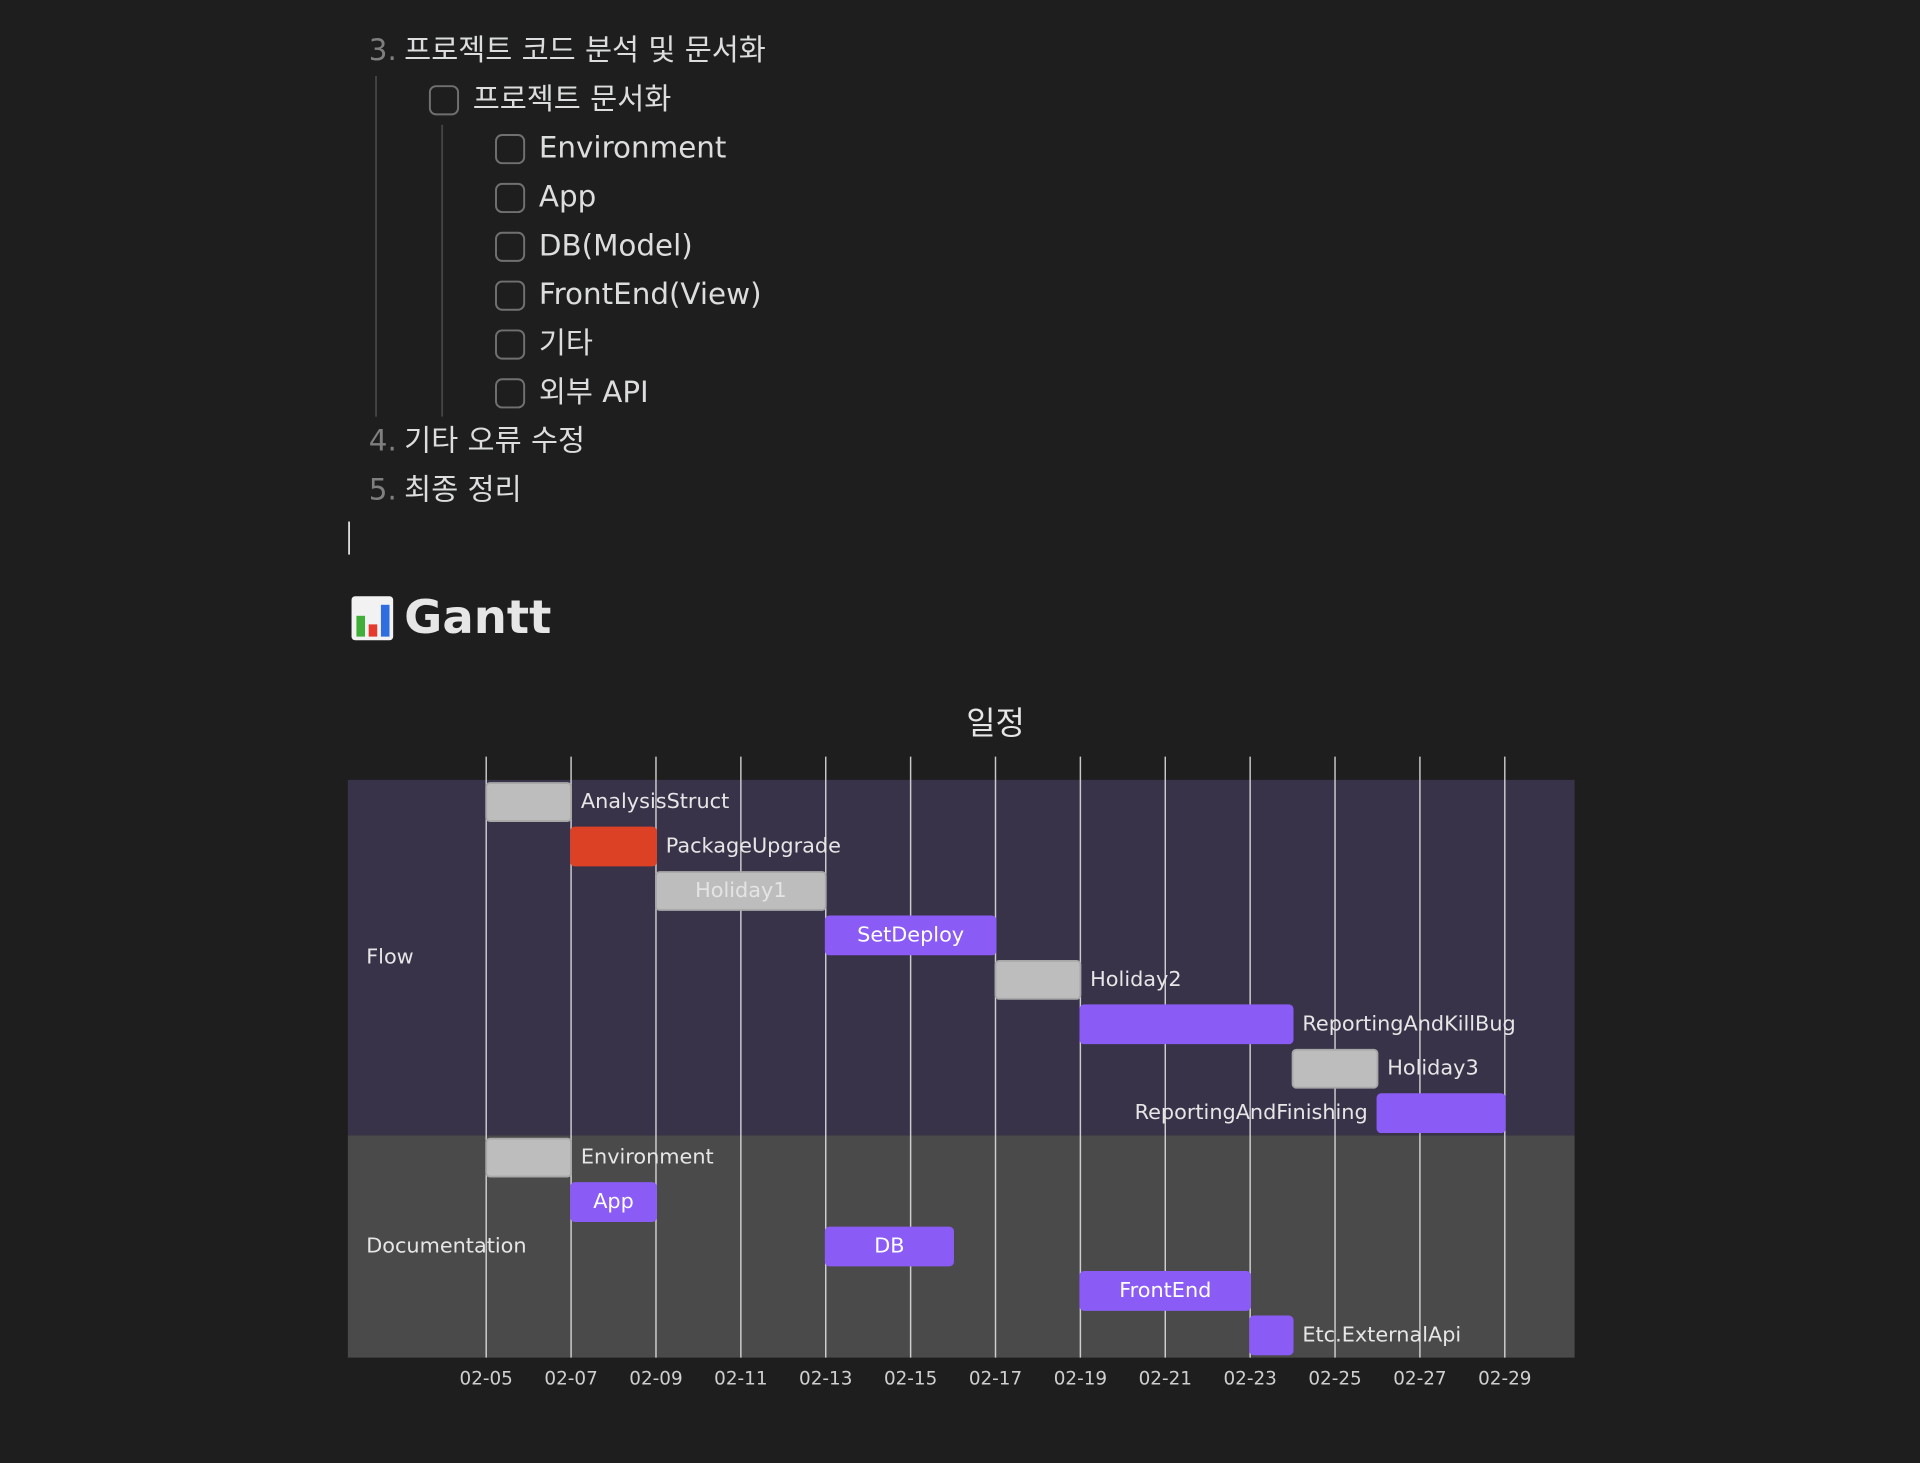 The image size is (1920, 1463). I want to click on list-item: 외부 API, so click(594, 392).